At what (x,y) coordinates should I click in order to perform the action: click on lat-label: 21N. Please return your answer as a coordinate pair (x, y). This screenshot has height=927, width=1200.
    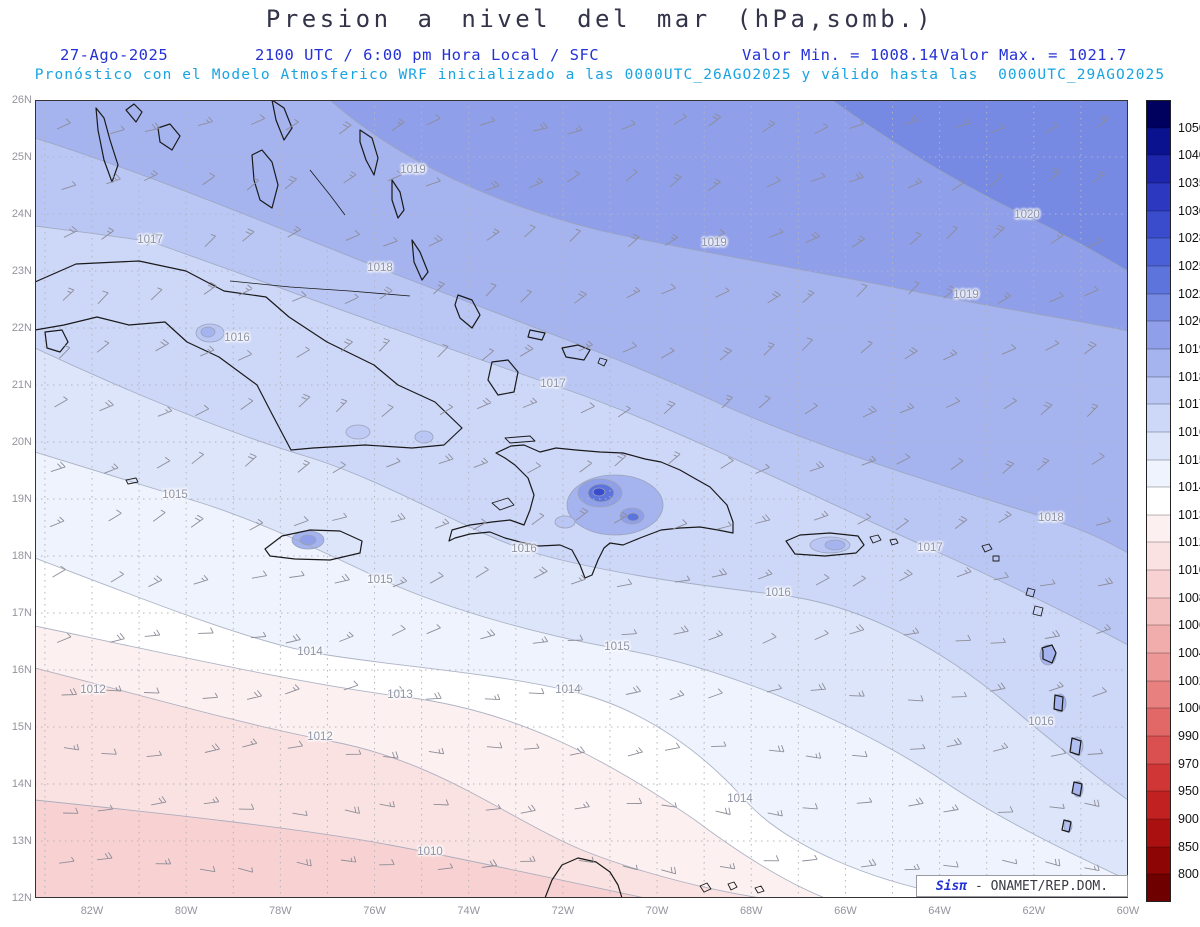
    Looking at the image, I should click on (21, 385).